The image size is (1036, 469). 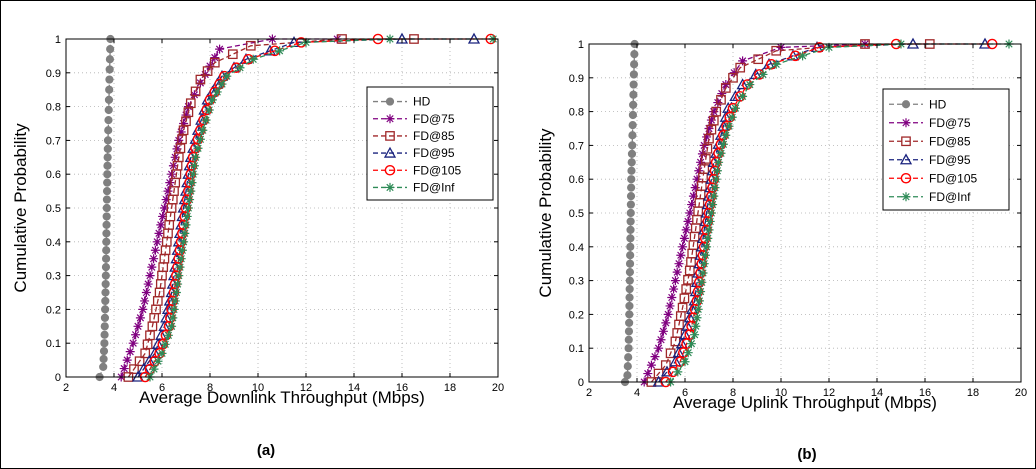 I want to click on y-tick-label: 0.1, so click(x=53, y=344).